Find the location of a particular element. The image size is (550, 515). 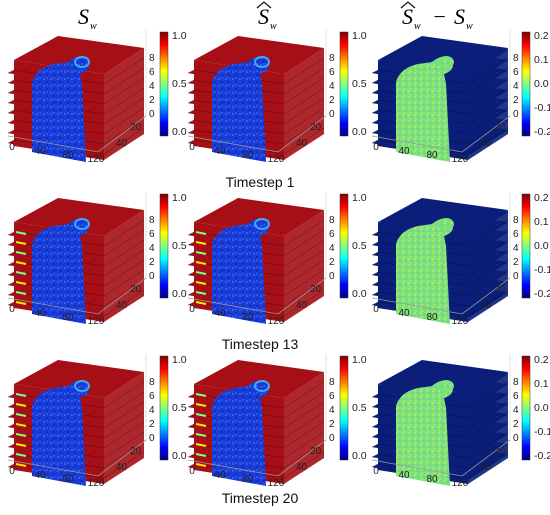

column-symbol: S is located at coordinates (83, 16).